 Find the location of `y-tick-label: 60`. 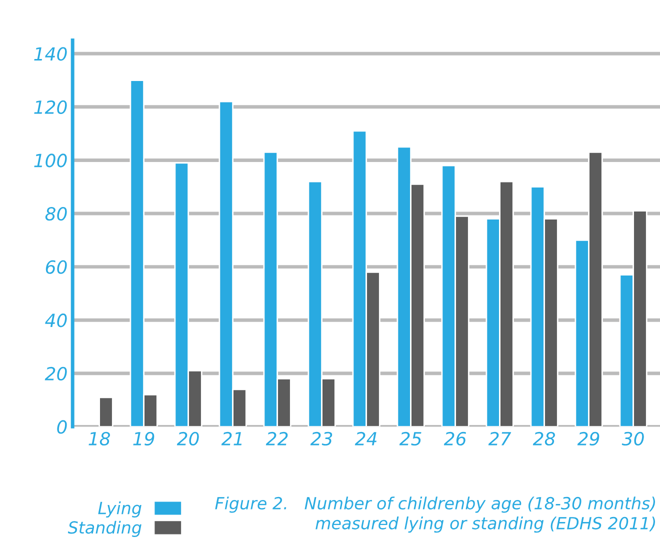

y-tick-label: 60 is located at coordinates (56, 267).